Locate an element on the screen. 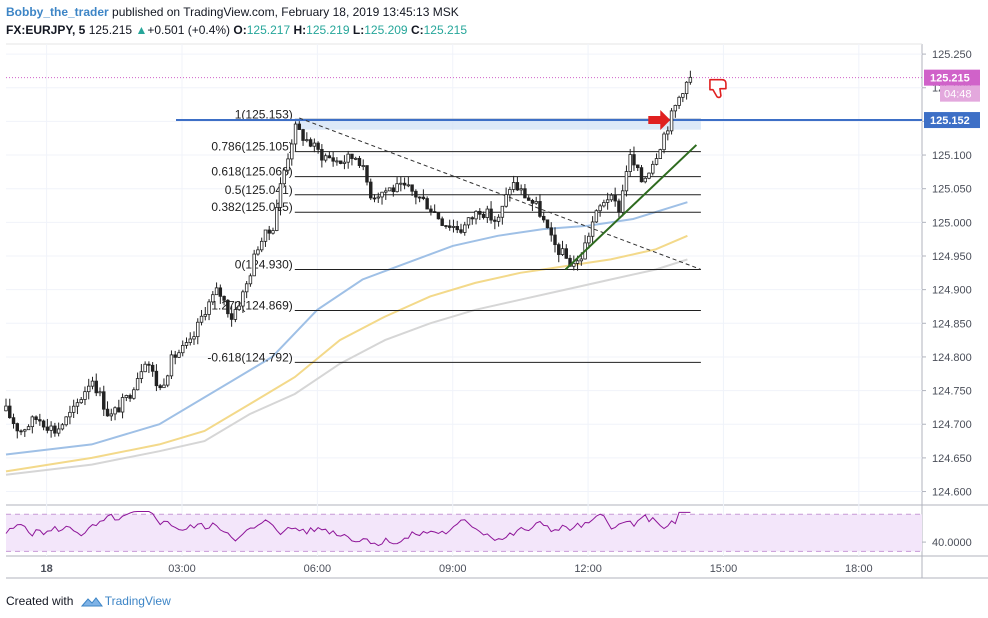  y-tick-label: 125.050 is located at coordinates (952, 190).